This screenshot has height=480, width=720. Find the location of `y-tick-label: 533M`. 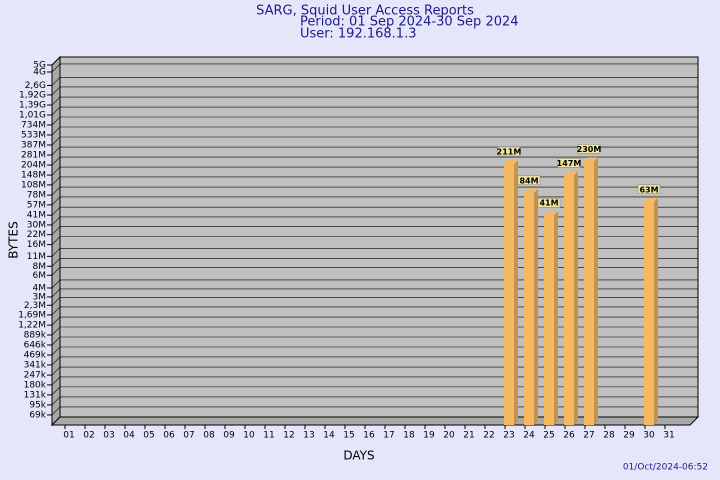

y-tick-label: 533M is located at coordinates (33, 136).